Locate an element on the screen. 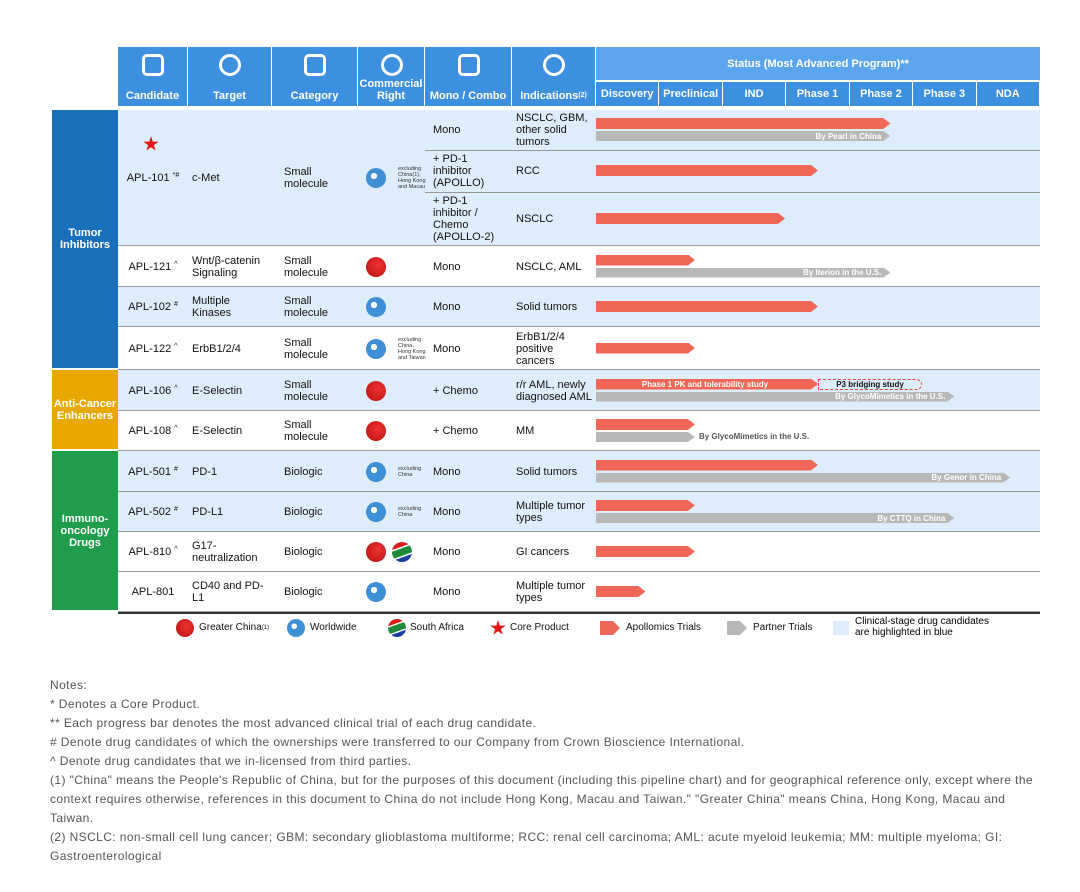  candidate-name: APL-102 is located at coordinates (149, 307).